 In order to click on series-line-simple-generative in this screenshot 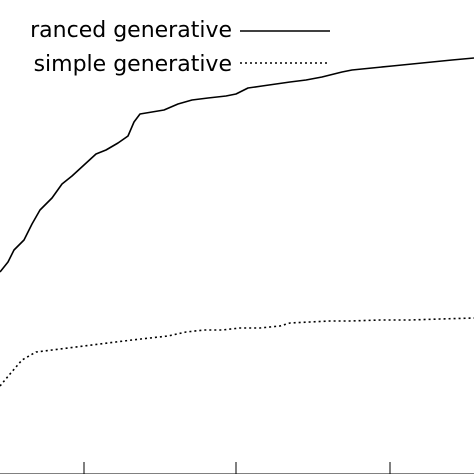, I will do `click(237, 352)`.